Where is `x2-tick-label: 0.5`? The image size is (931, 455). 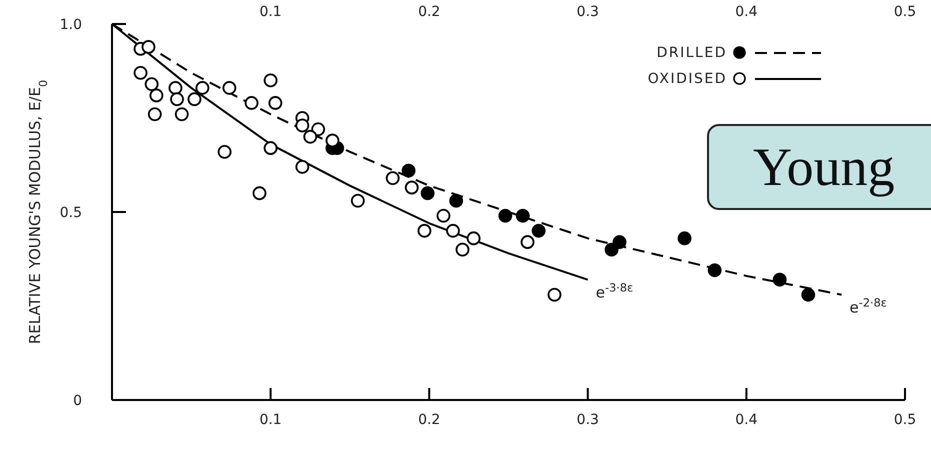
x2-tick-label: 0.5 is located at coordinates (905, 420).